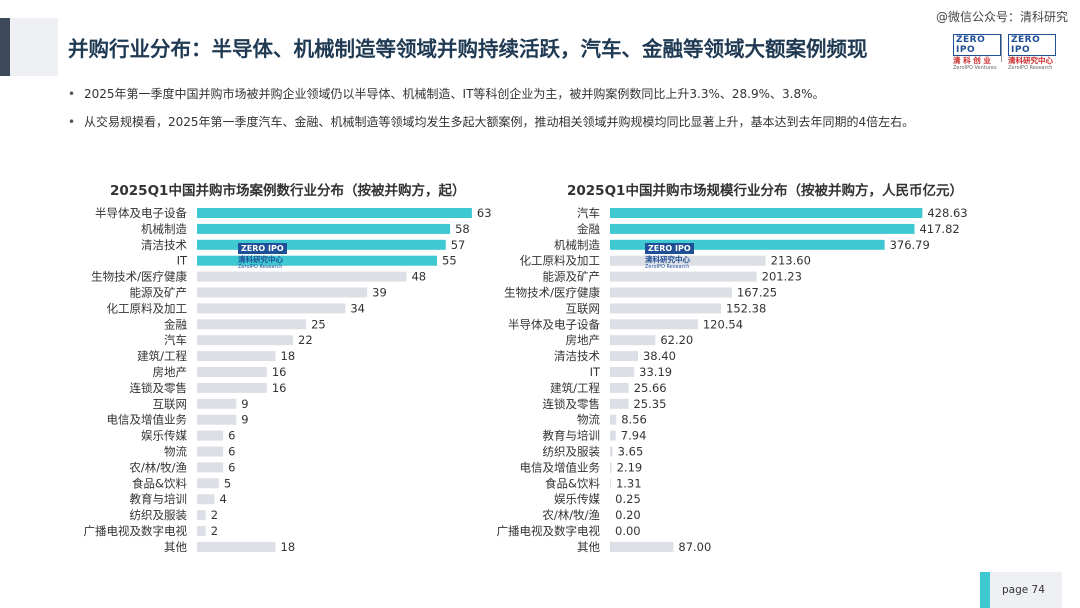 The height and width of the screenshot is (608, 1080). Describe the element at coordinates (628, 531) in the screenshot. I see `right-value-label-20: 0.00` at that location.